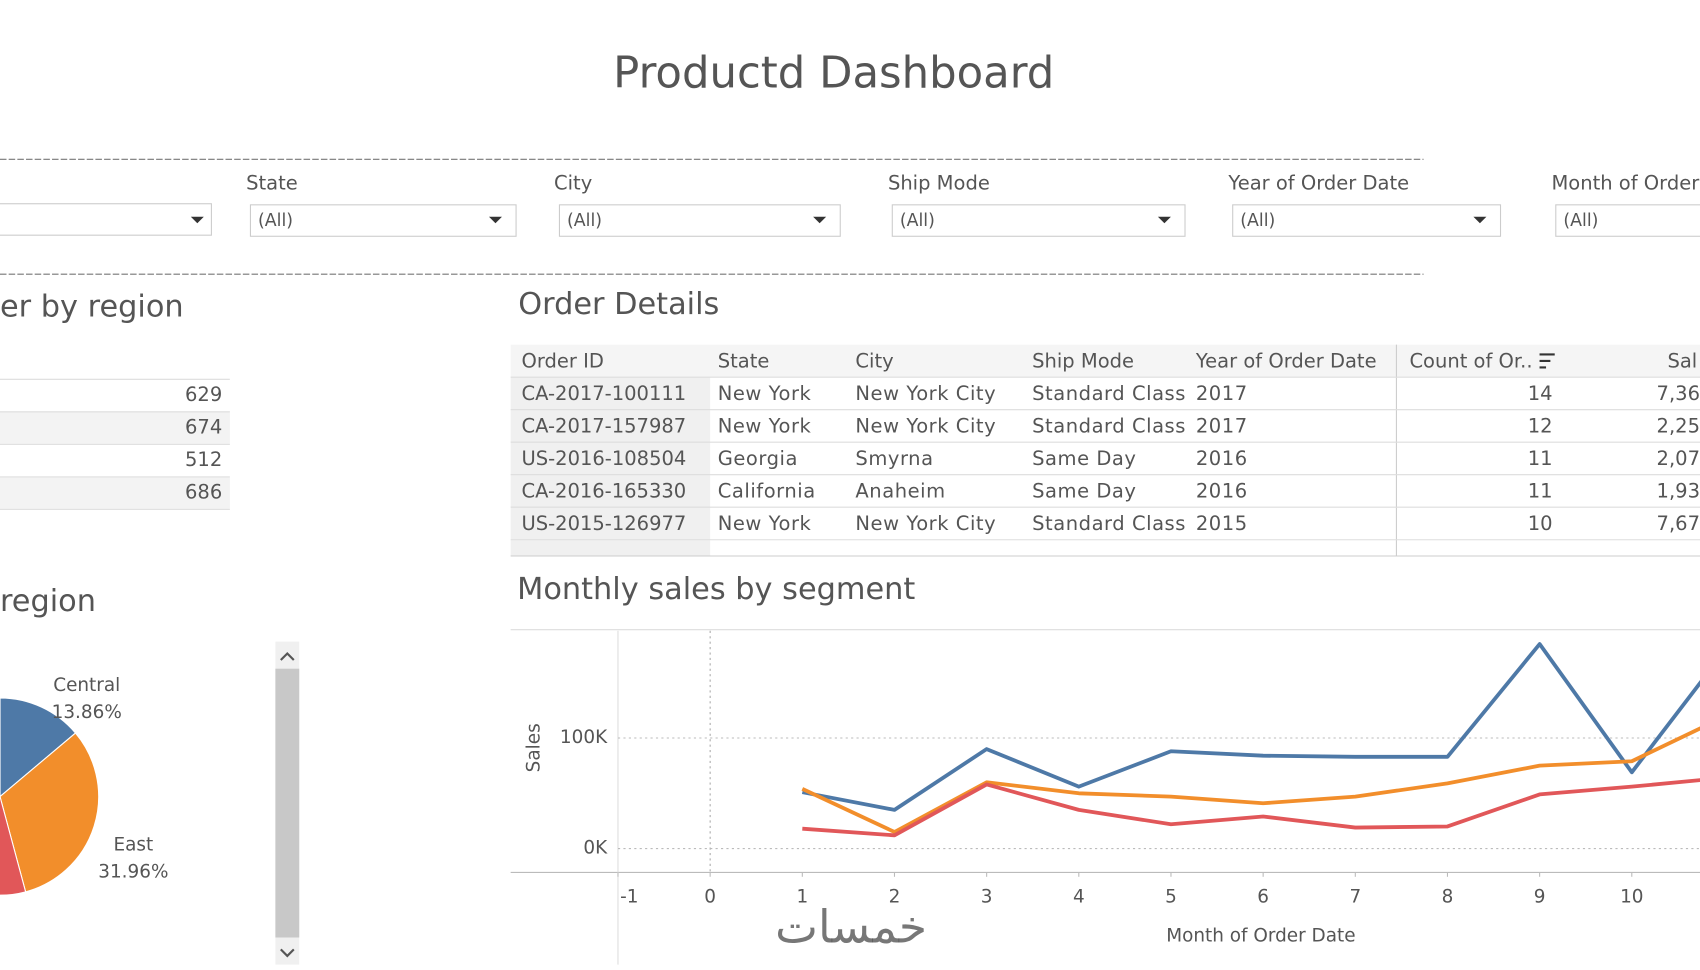 The height and width of the screenshot is (970, 1700). What do you see at coordinates (894, 458) in the screenshot?
I see `cell: Smyrna` at bounding box center [894, 458].